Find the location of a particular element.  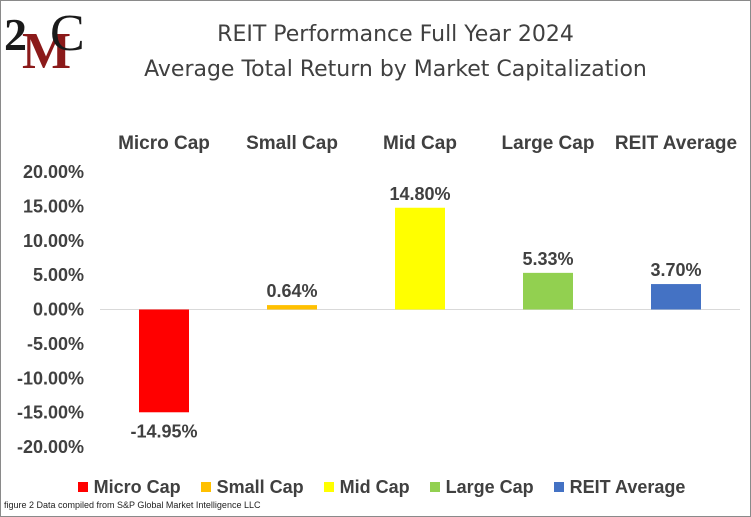

logo-digit: 2 is located at coordinates (15, 34).